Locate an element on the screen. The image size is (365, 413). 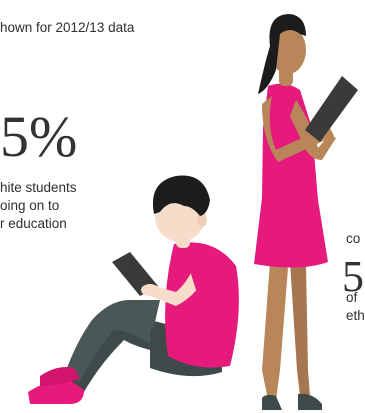
right-stat-caption-line-1: of is located at coordinates (352, 297).